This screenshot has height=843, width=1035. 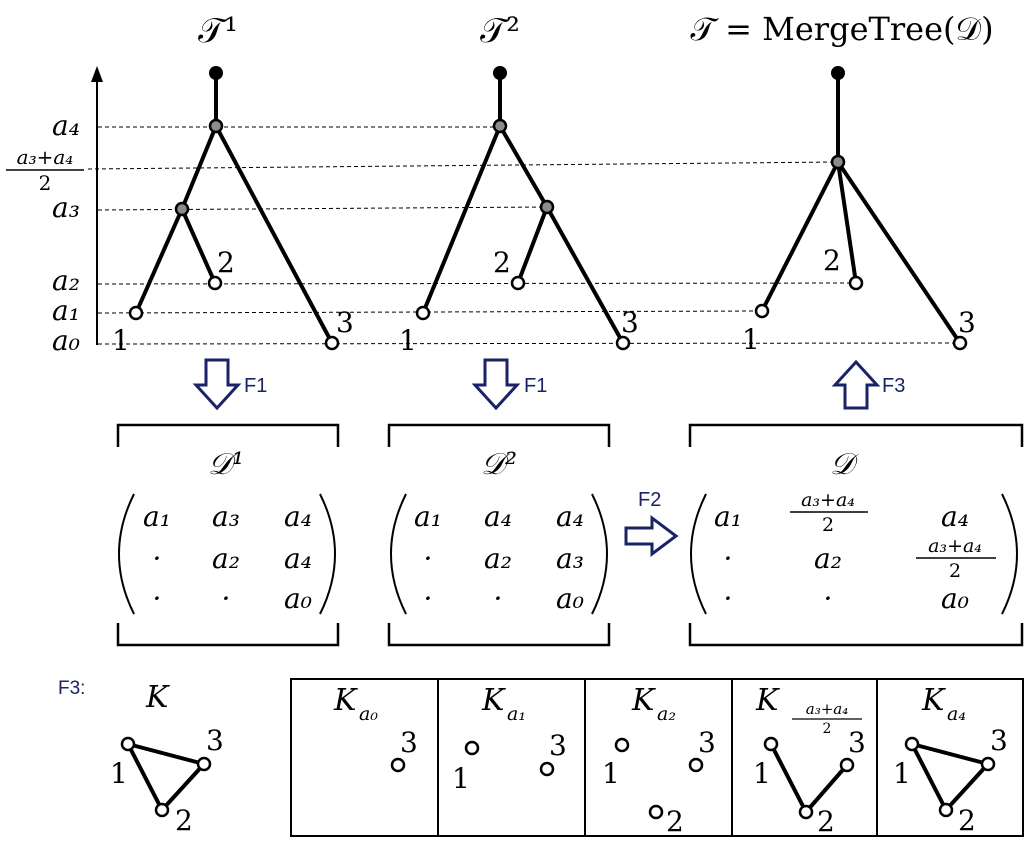 What do you see at coordinates (519, 211) in the screenshot?
I see `tree-2: 1 2 3` at bounding box center [519, 211].